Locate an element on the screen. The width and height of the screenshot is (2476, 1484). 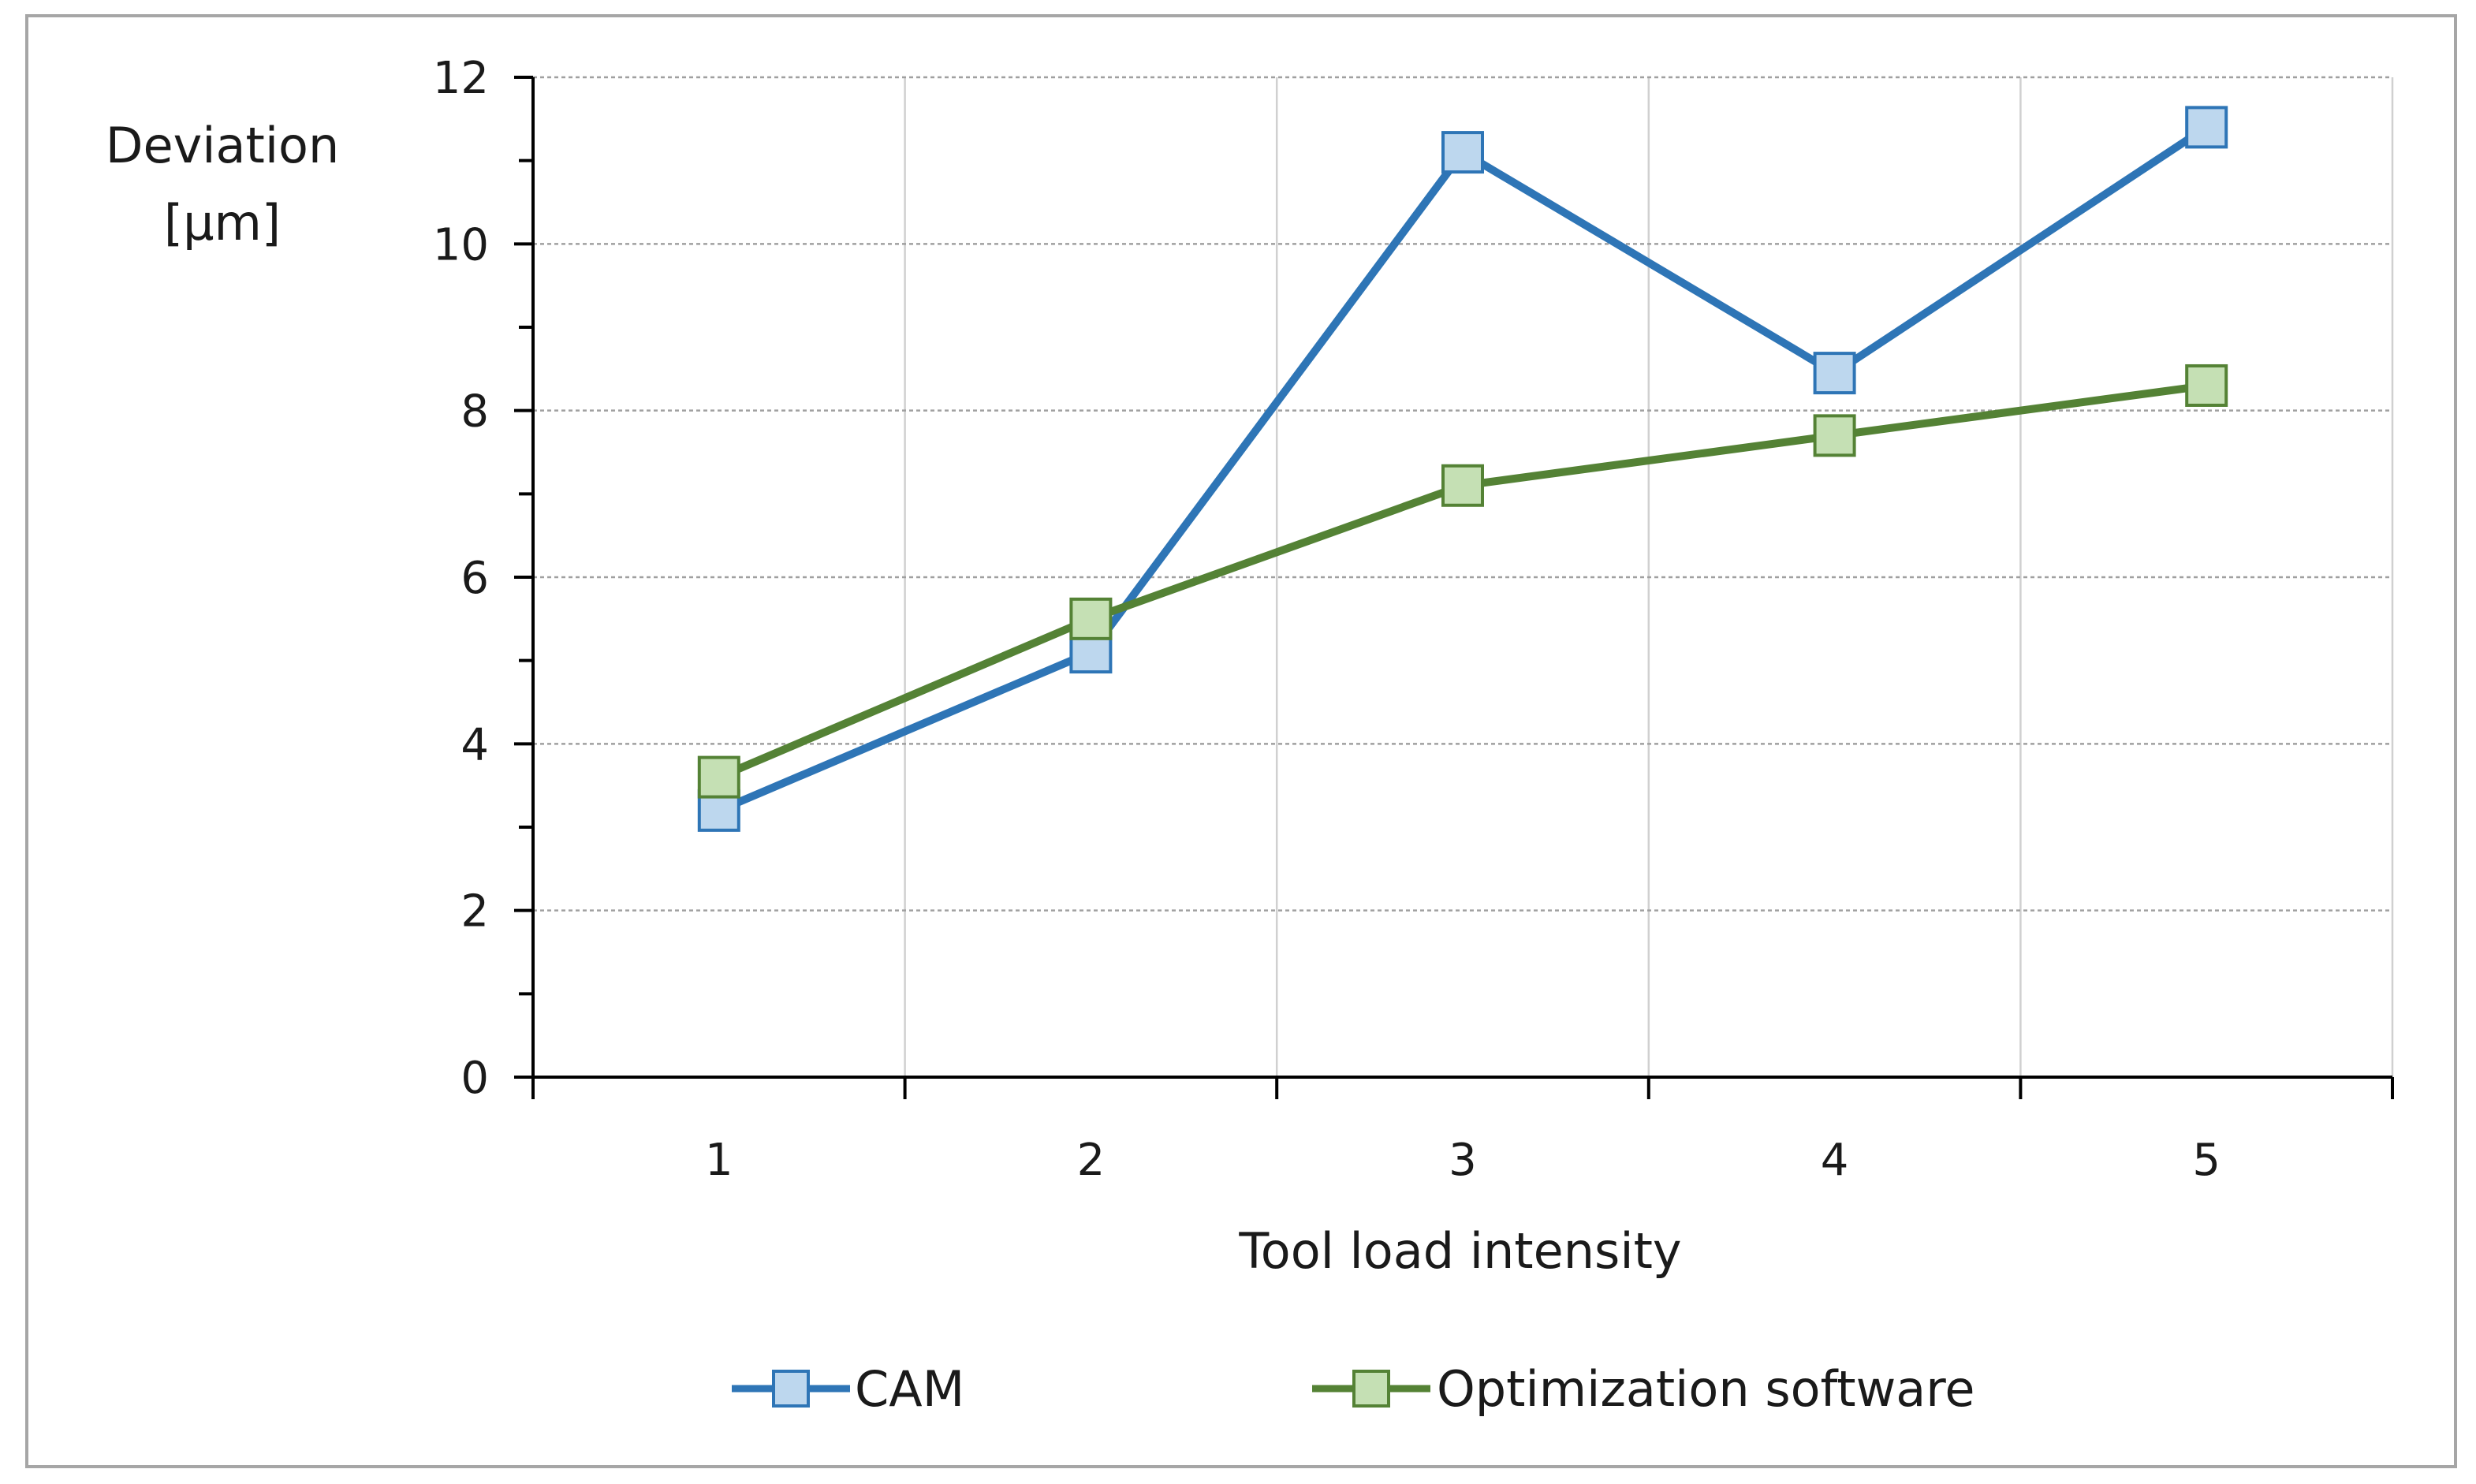
legend: CAM Optimization software is located at coordinates (1353, 1389).